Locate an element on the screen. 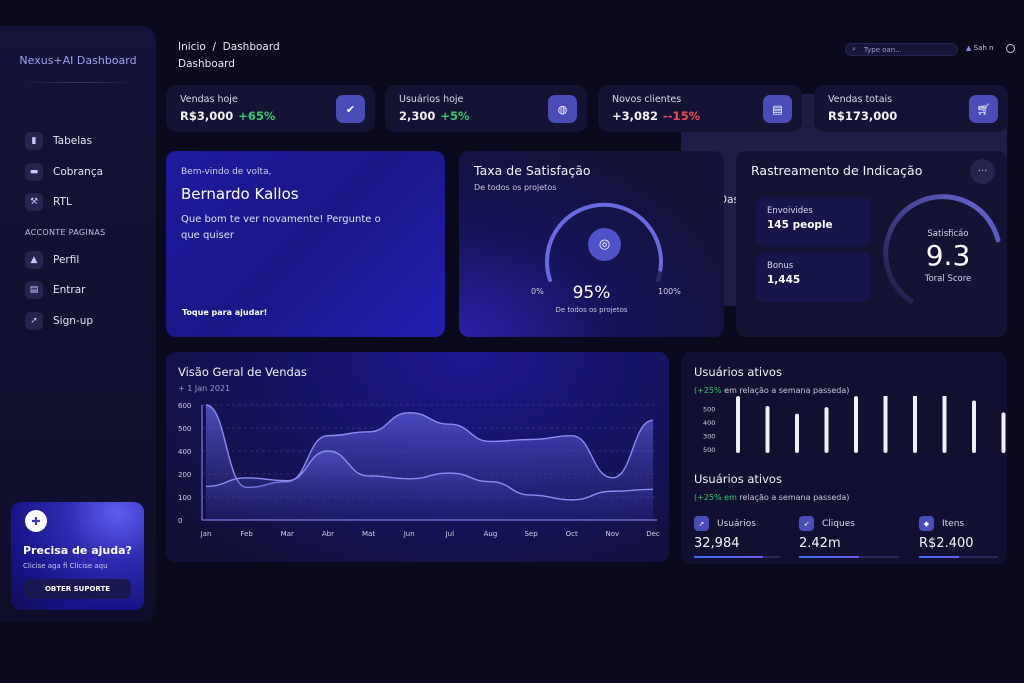 The width and height of the screenshot is (1024, 683). y-tick-label: 300 is located at coordinates (709, 437).